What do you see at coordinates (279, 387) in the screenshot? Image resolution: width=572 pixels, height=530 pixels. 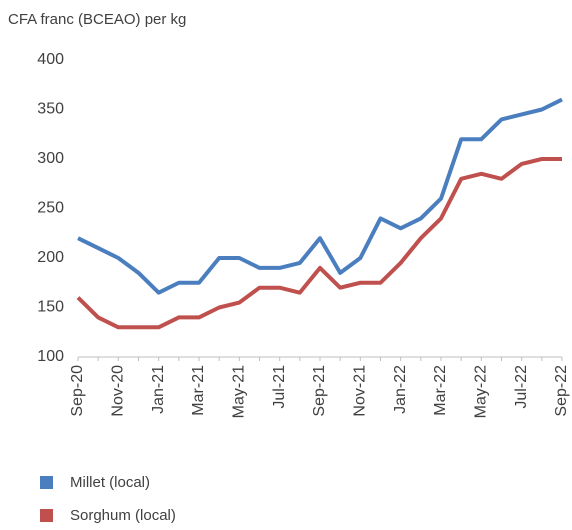 I see `x-tick-label: Jul-21` at bounding box center [279, 387].